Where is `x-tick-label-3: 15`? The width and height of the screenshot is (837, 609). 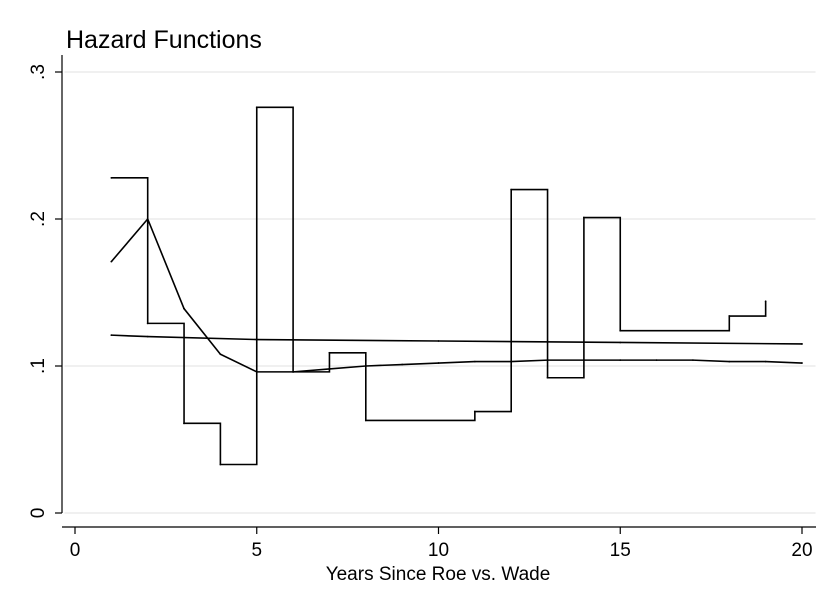
x-tick-label-3: 15 is located at coordinates (620, 550).